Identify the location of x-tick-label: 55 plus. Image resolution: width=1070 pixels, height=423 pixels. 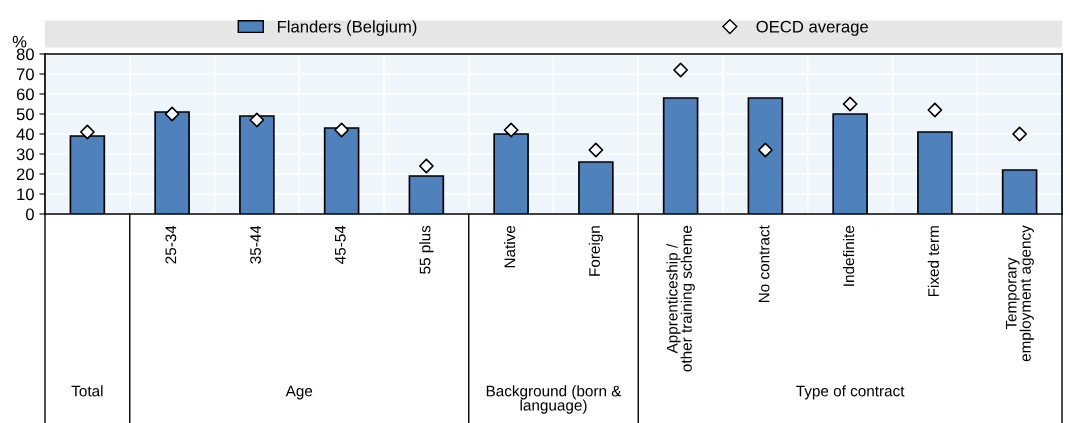
(426, 249).